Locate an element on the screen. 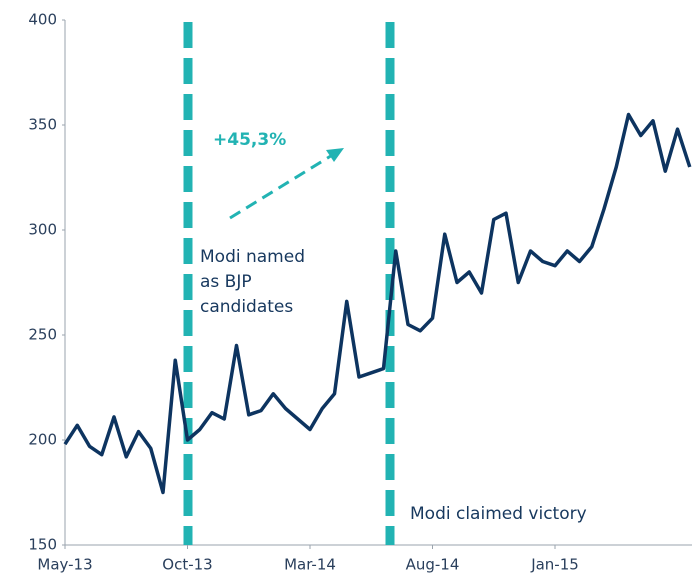 Image resolution: width=695 pixels, height=576 pixels. annotation: as BJP is located at coordinates (226, 282).